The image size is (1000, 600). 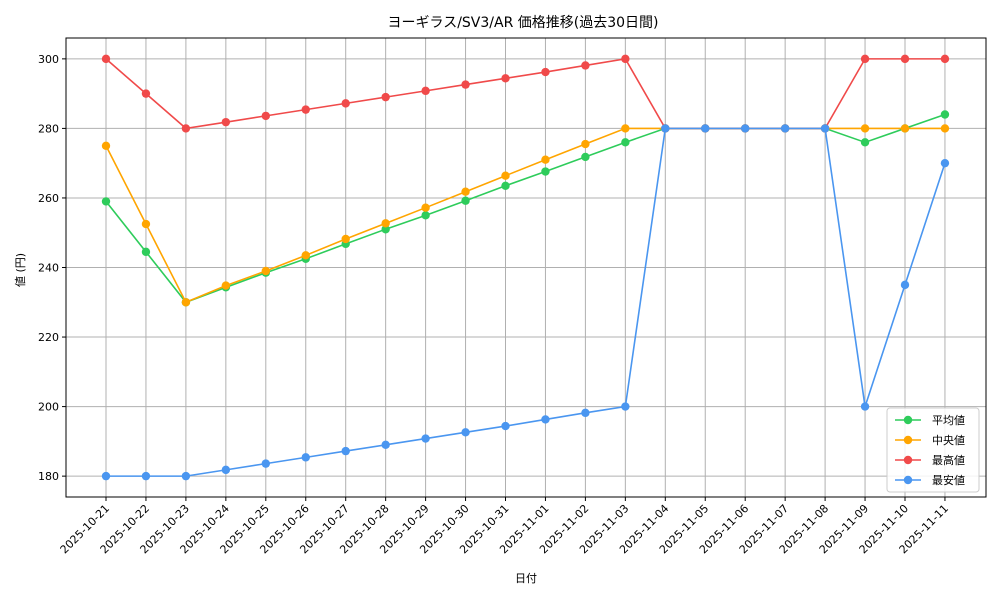 I want to click on y-tick-label: 300, so click(x=48, y=59).